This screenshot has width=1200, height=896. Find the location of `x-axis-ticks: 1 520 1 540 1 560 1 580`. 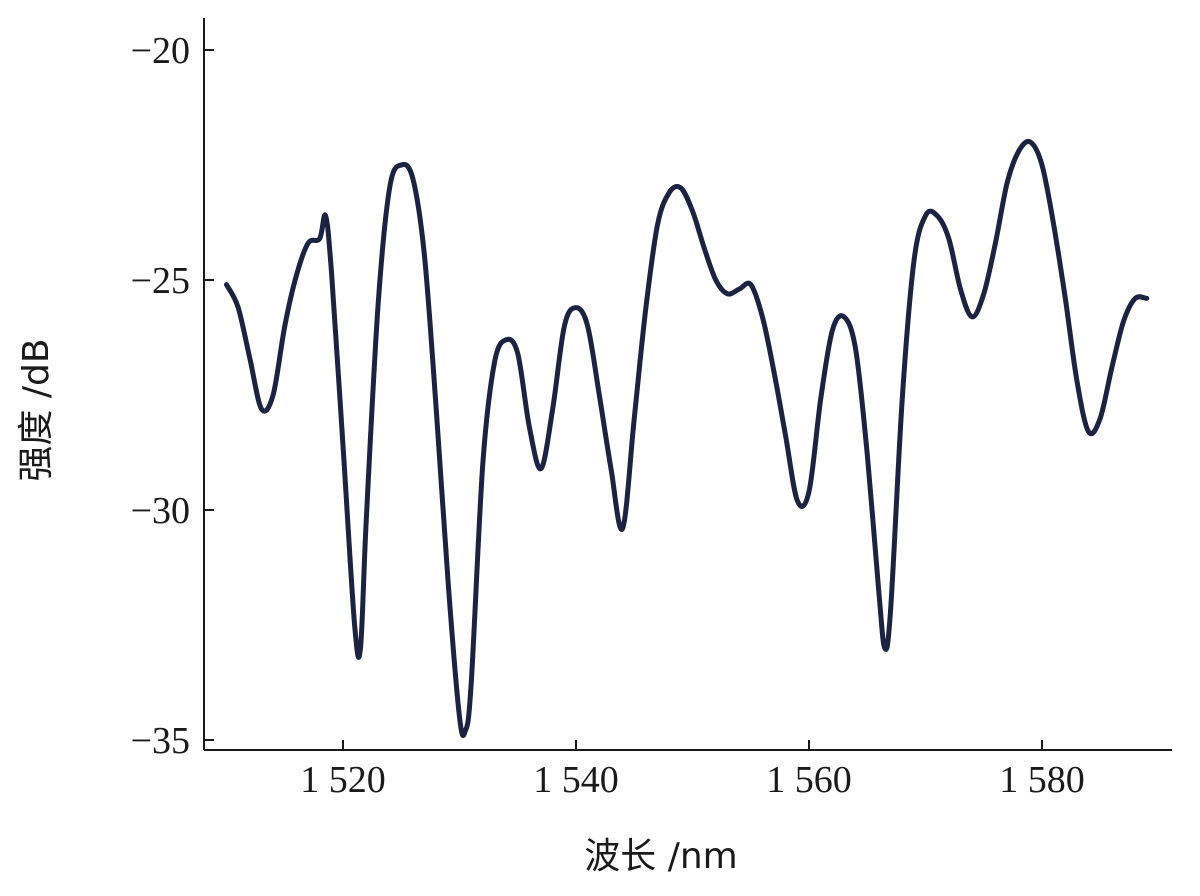

x-axis-ticks: 1 520 1 540 1 560 1 580 is located at coordinates (692, 770).